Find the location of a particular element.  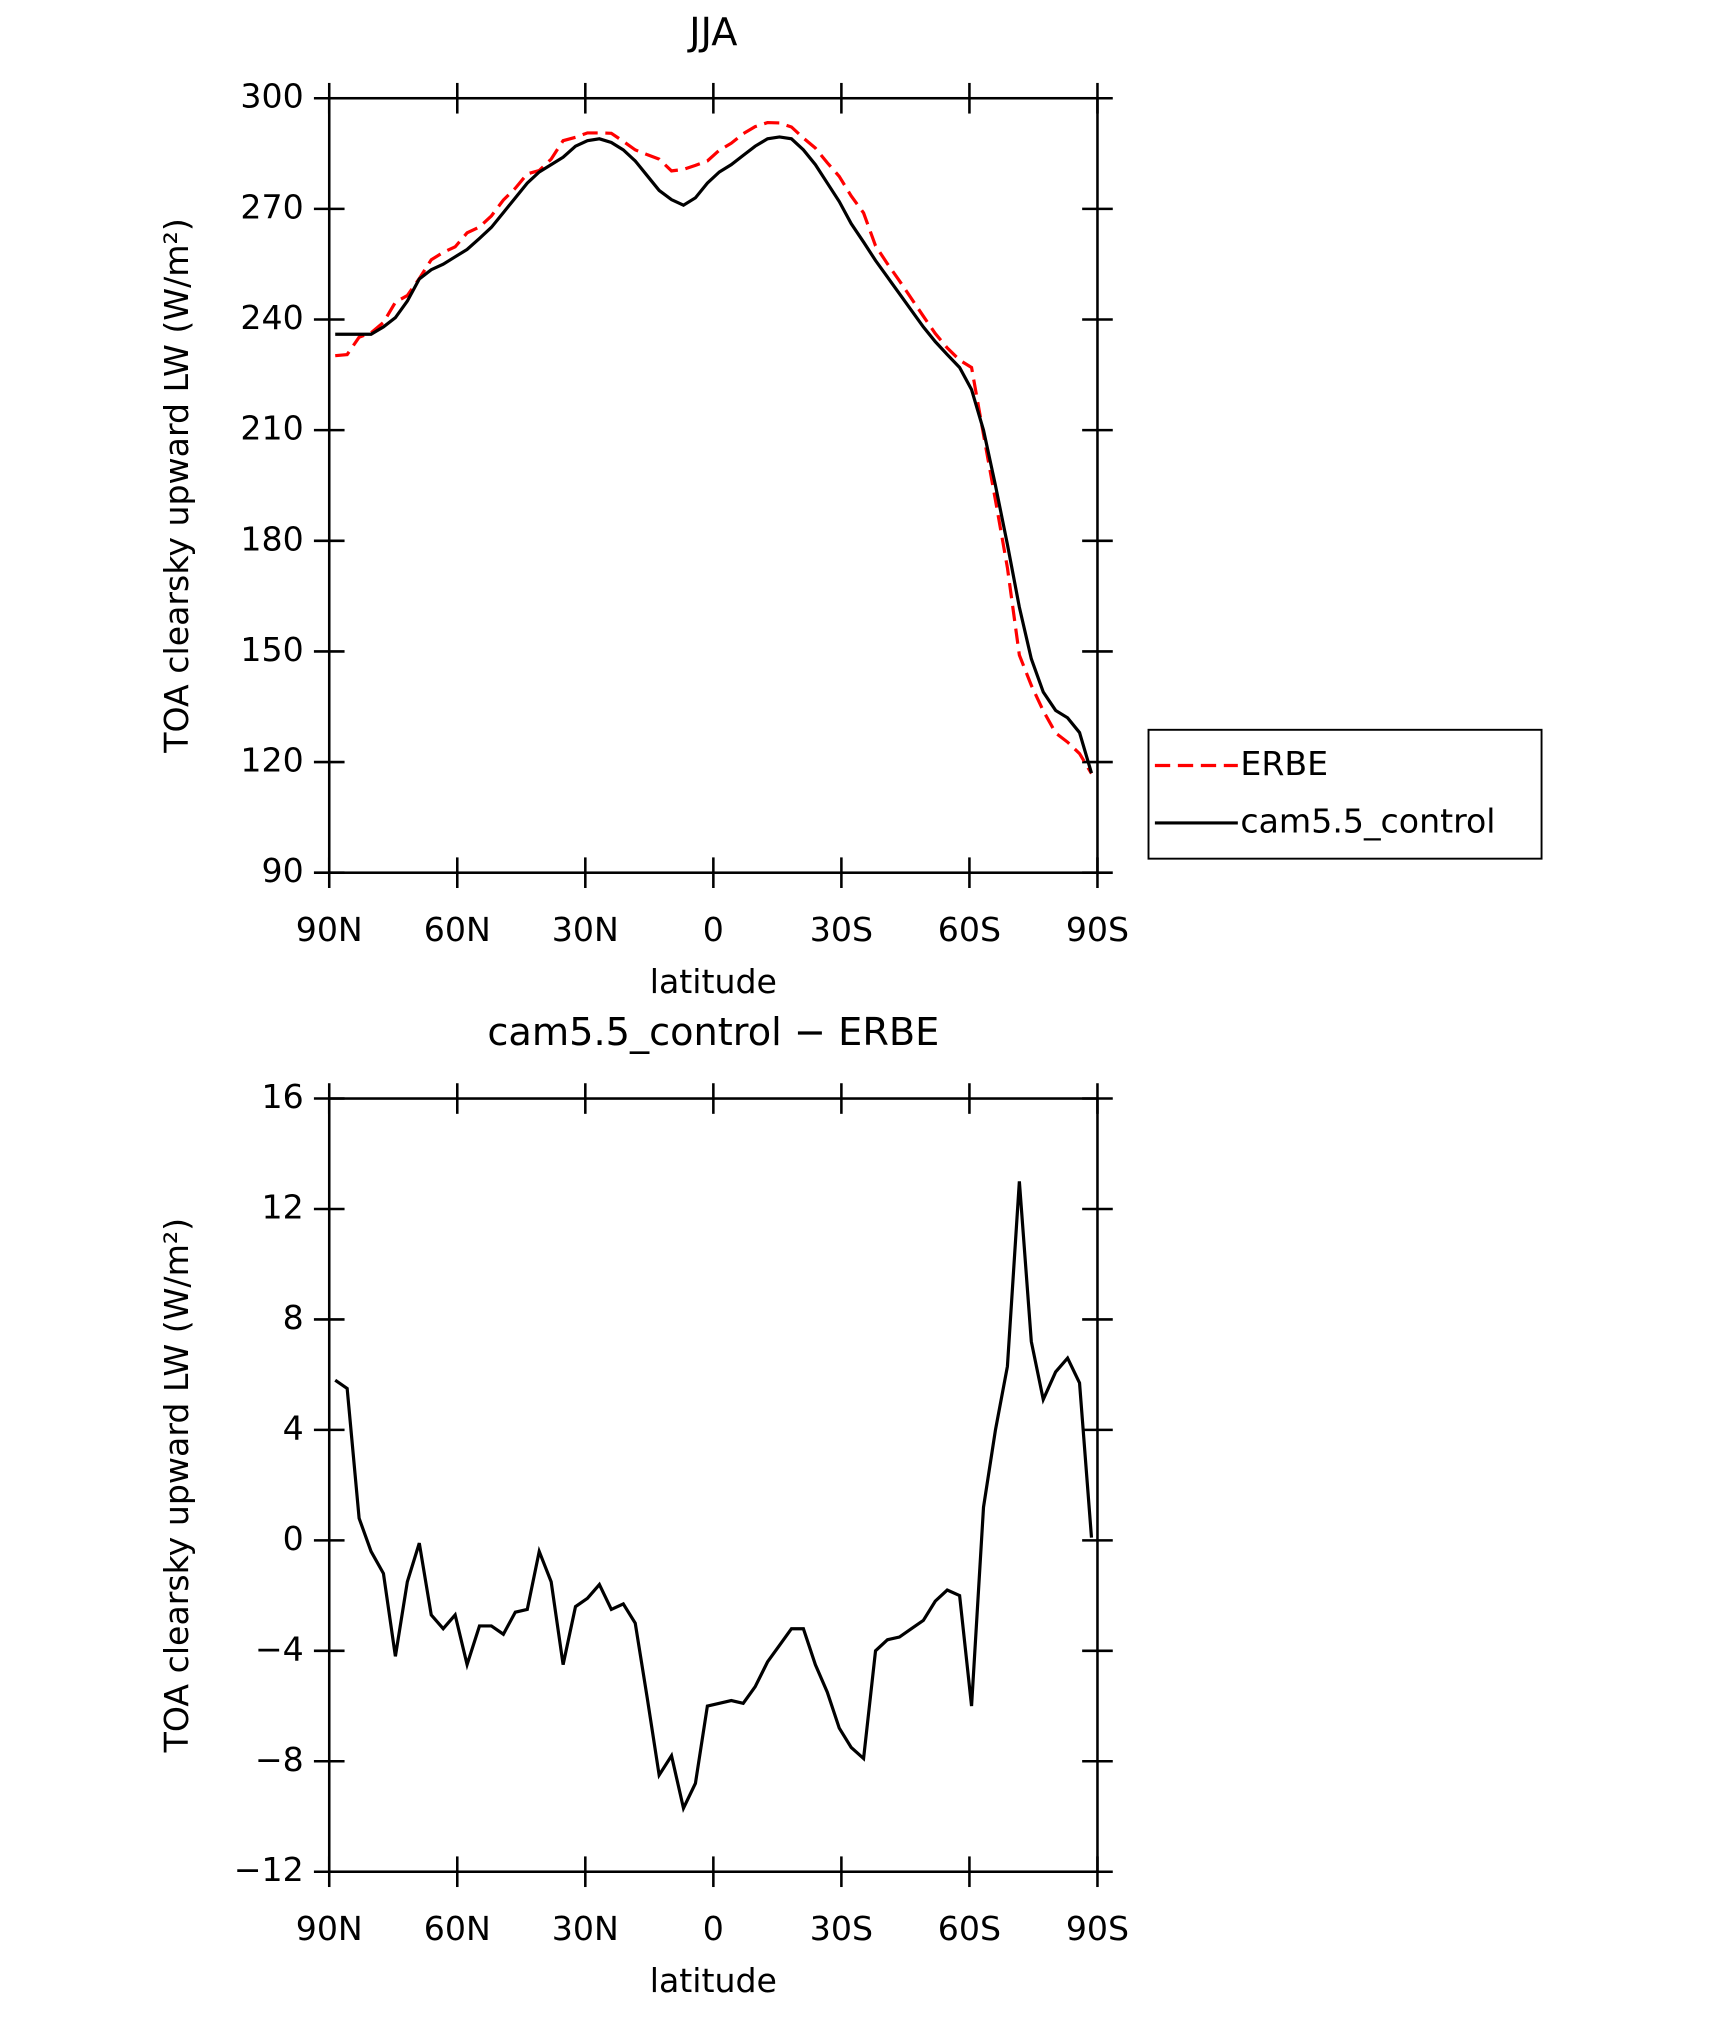

y-tick-label: 16 is located at coordinates (283, 1096).